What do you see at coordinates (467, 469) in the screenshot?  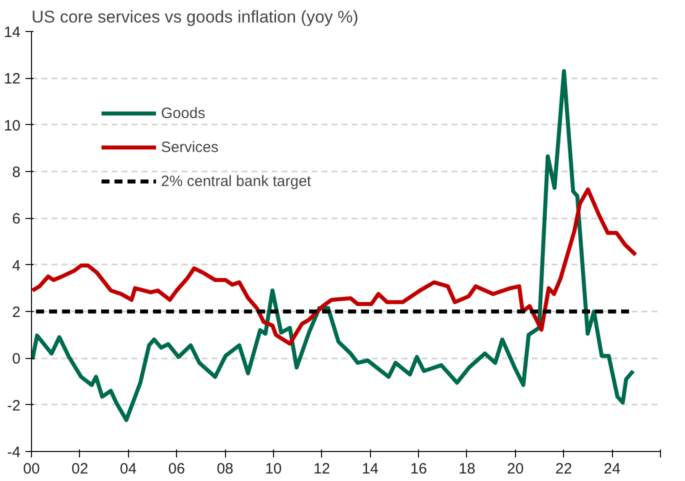 I see `x-tick-label: 18` at bounding box center [467, 469].